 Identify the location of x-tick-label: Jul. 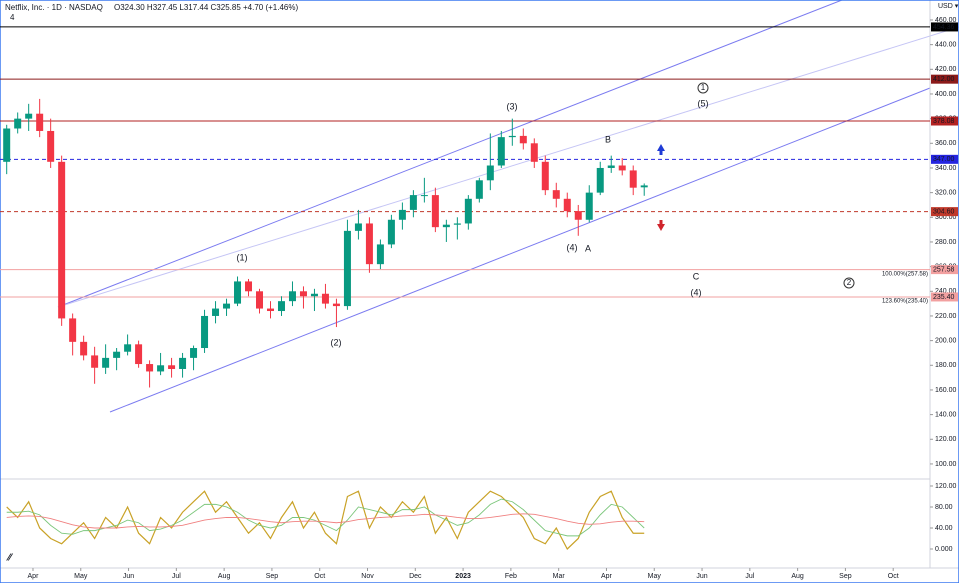
(749, 576).